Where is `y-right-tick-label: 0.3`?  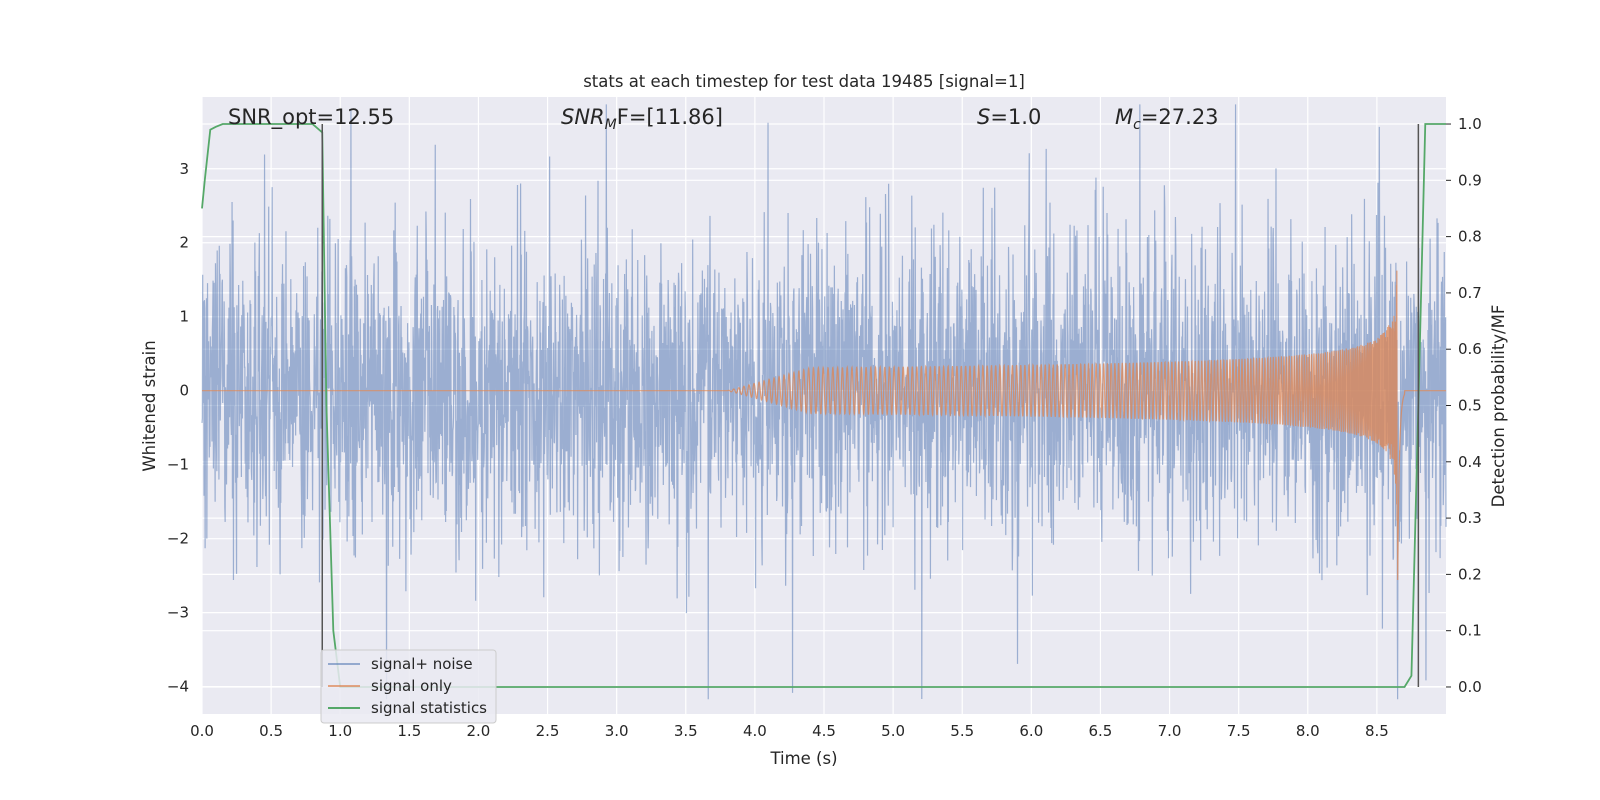
y-right-tick-label: 0.3 is located at coordinates (1470, 518).